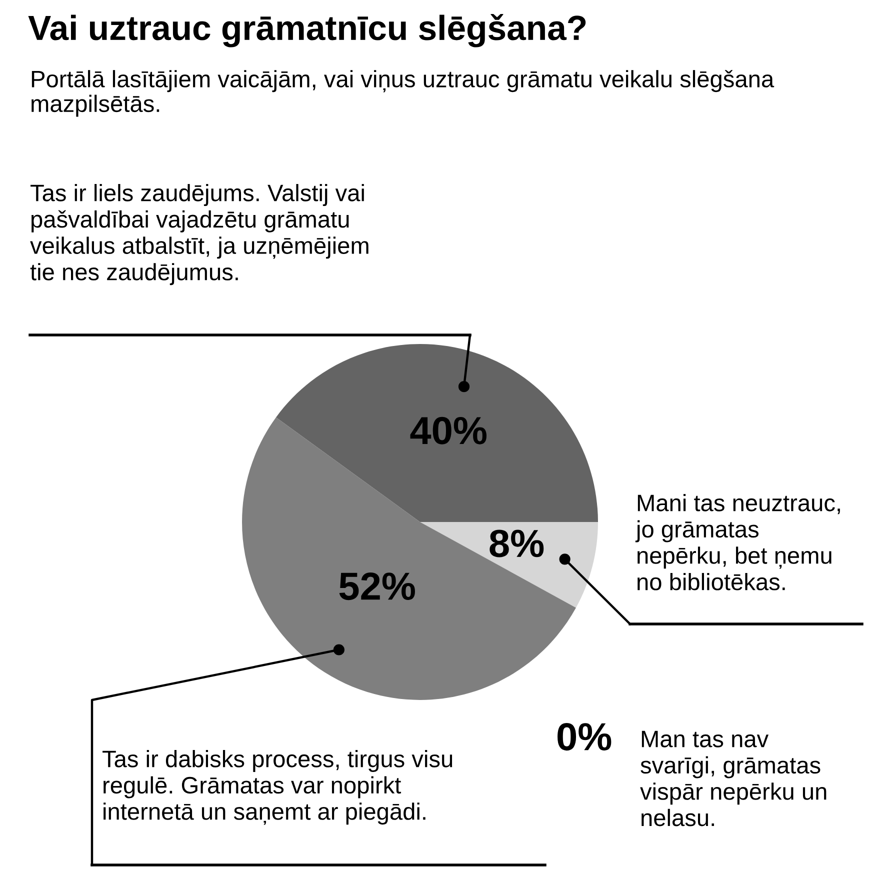 The image size is (885, 877). I want to click on text: 0%, so click(585, 737).